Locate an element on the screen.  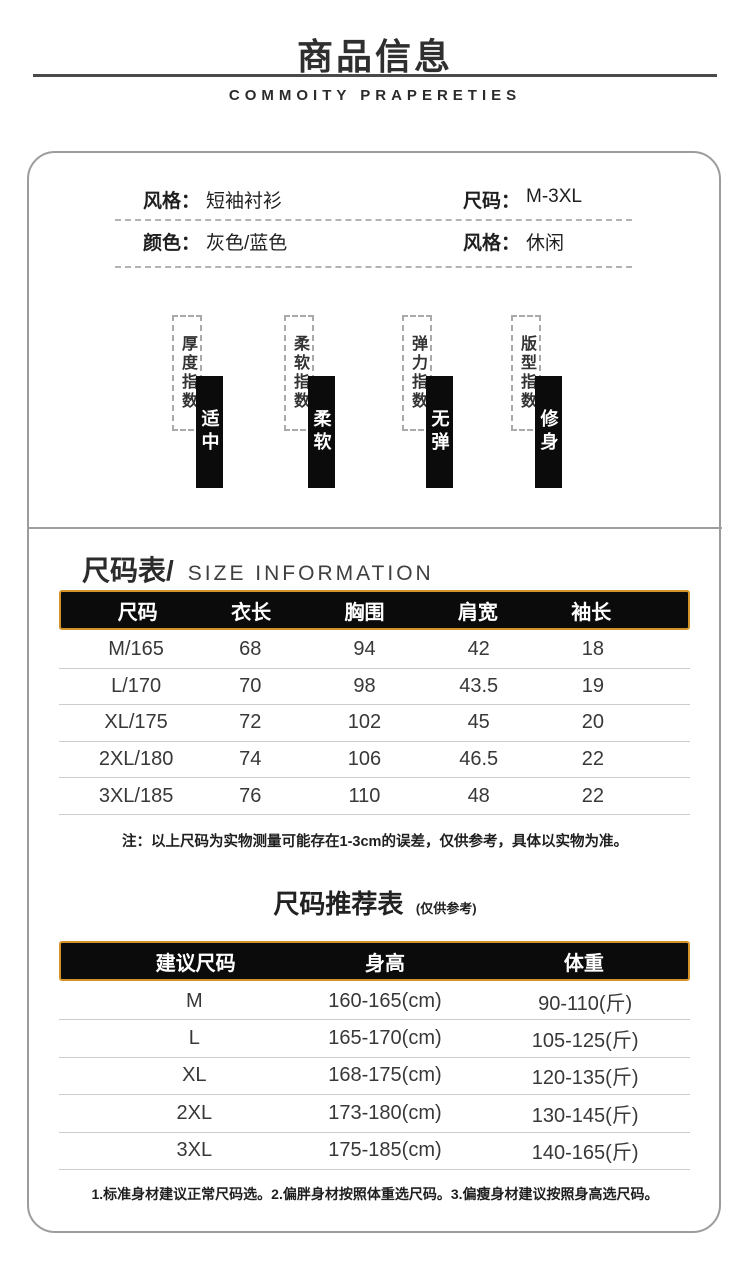
table-row: 2XL 173-180(cm) 130-145(斤) is located at coordinates (374, 1114).